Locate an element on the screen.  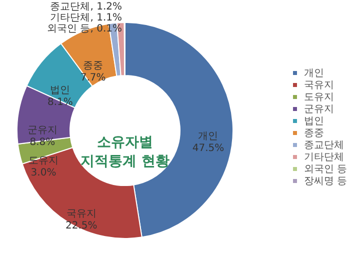
data-label: 47.5% is located at coordinates (208, 148).